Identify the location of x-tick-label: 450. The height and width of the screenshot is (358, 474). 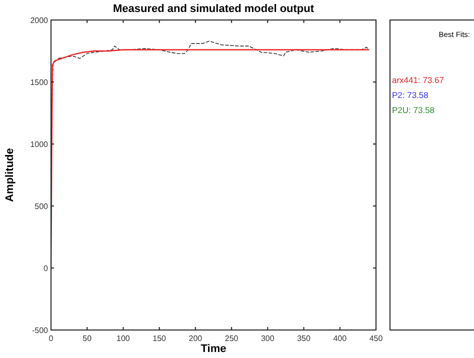
(376, 338).